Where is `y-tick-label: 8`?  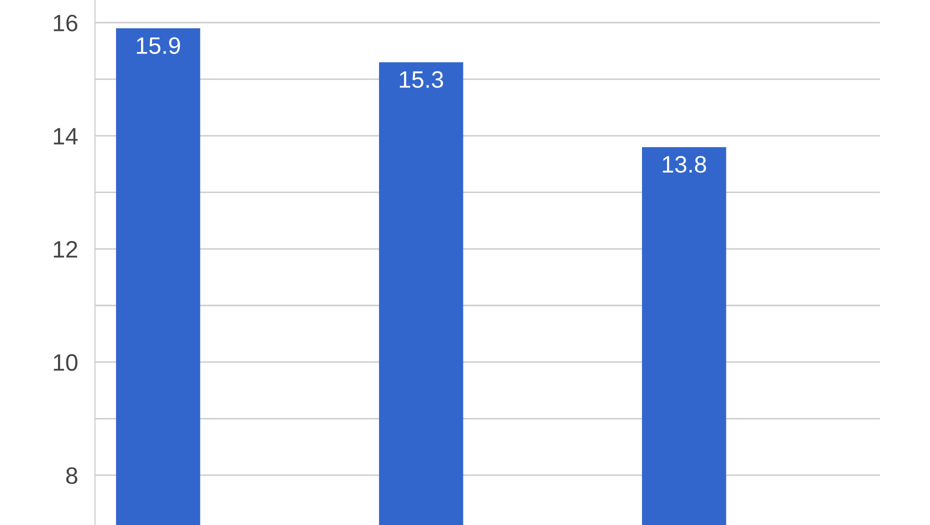 y-tick-label: 8 is located at coordinates (72, 475).